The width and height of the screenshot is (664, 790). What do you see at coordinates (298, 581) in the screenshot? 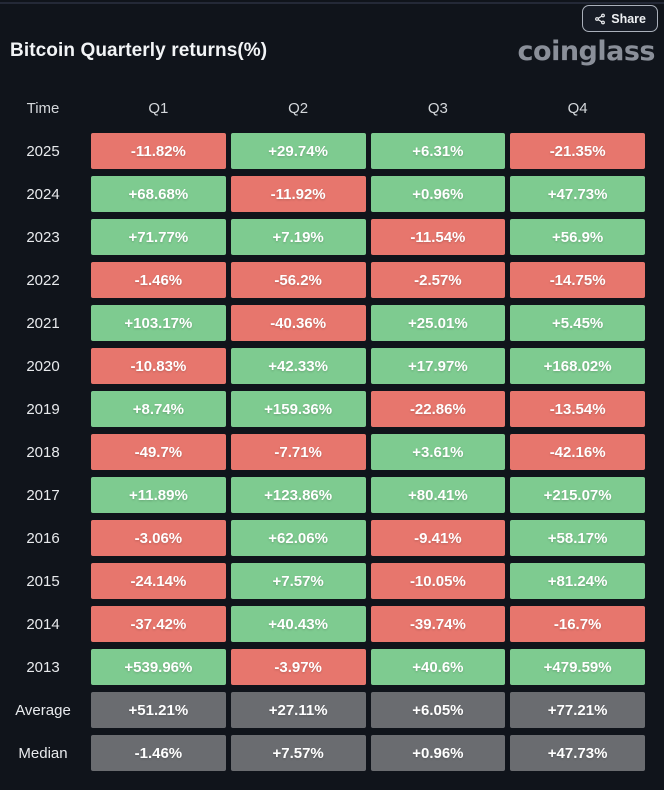
I see `cell-2015-q2: +7.57%` at bounding box center [298, 581].